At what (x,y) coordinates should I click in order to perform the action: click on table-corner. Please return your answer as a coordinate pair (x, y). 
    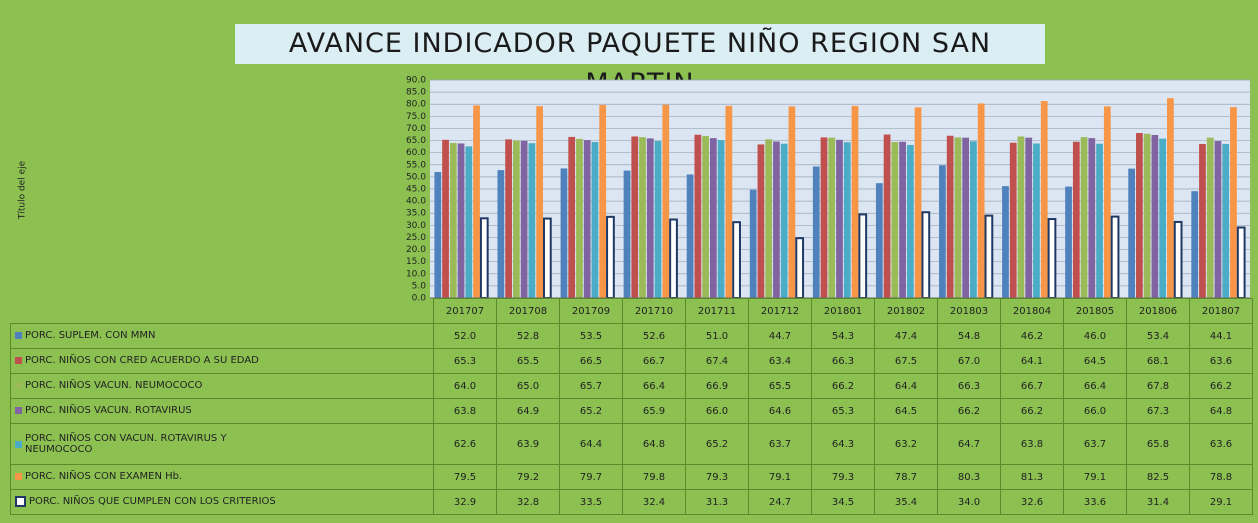
    Looking at the image, I should click on (222, 311).